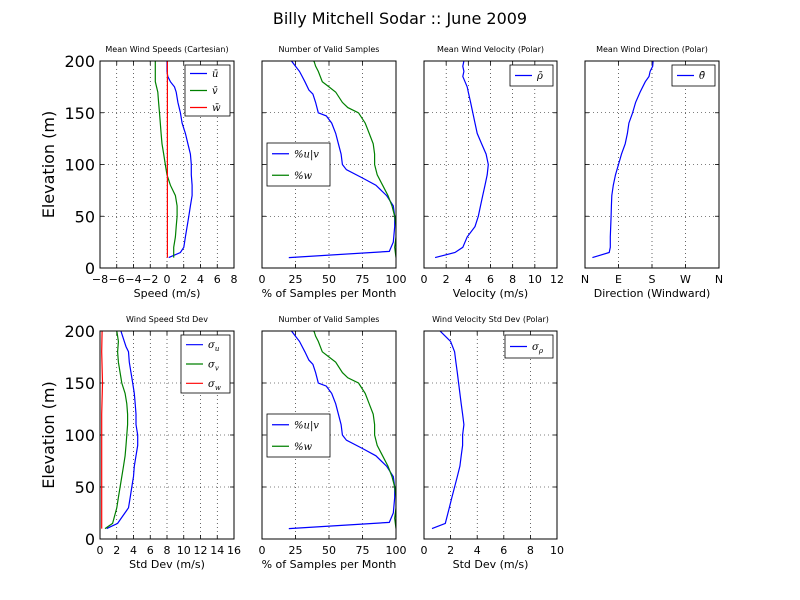 The width and height of the screenshot is (800, 600). What do you see at coordinates (490, 49) in the screenshot?
I see `subplot-title: Mean Wind Velocity (Polar)` at bounding box center [490, 49].